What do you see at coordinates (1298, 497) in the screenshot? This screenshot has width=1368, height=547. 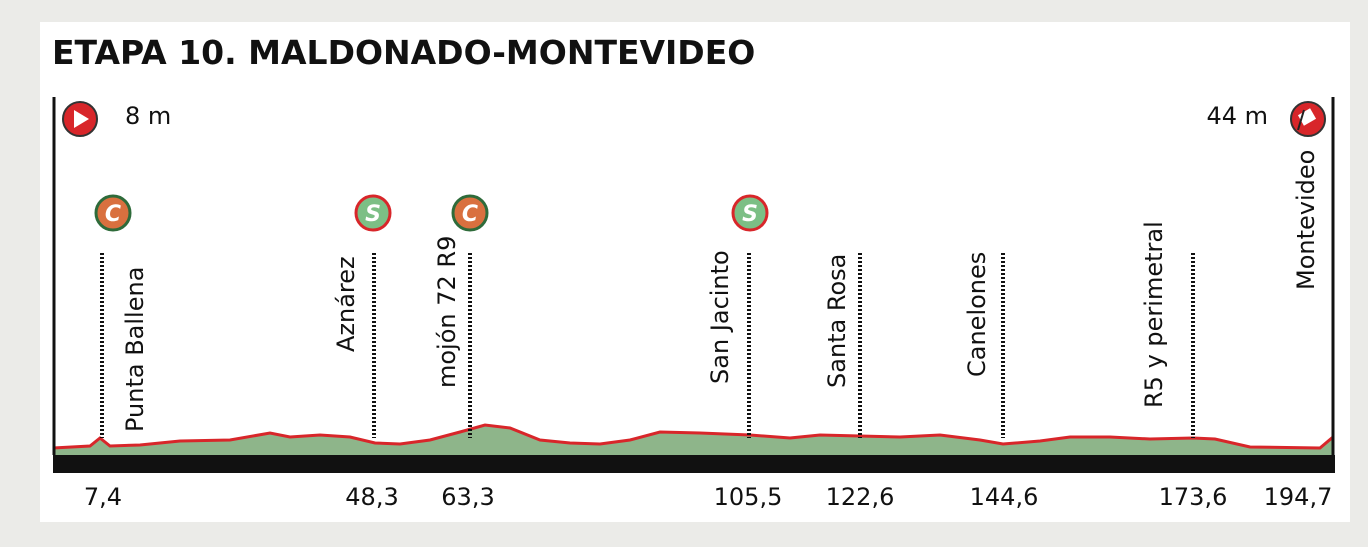 I see `km-label: 194,7` at bounding box center [1298, 497].